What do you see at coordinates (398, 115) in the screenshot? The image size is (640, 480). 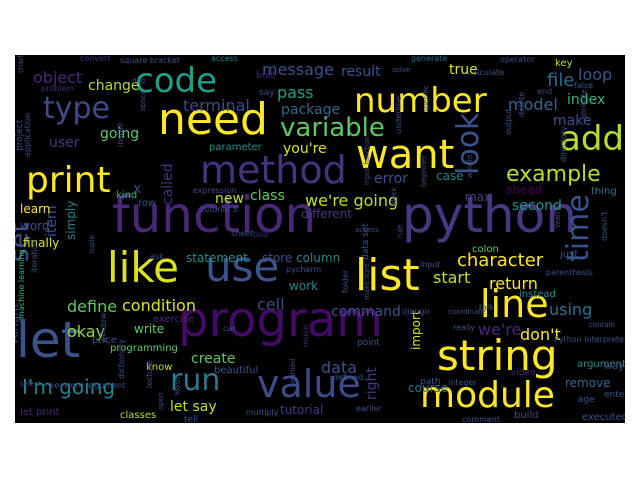 I see `cloud-word: underline` at bounding box center [398, 115].